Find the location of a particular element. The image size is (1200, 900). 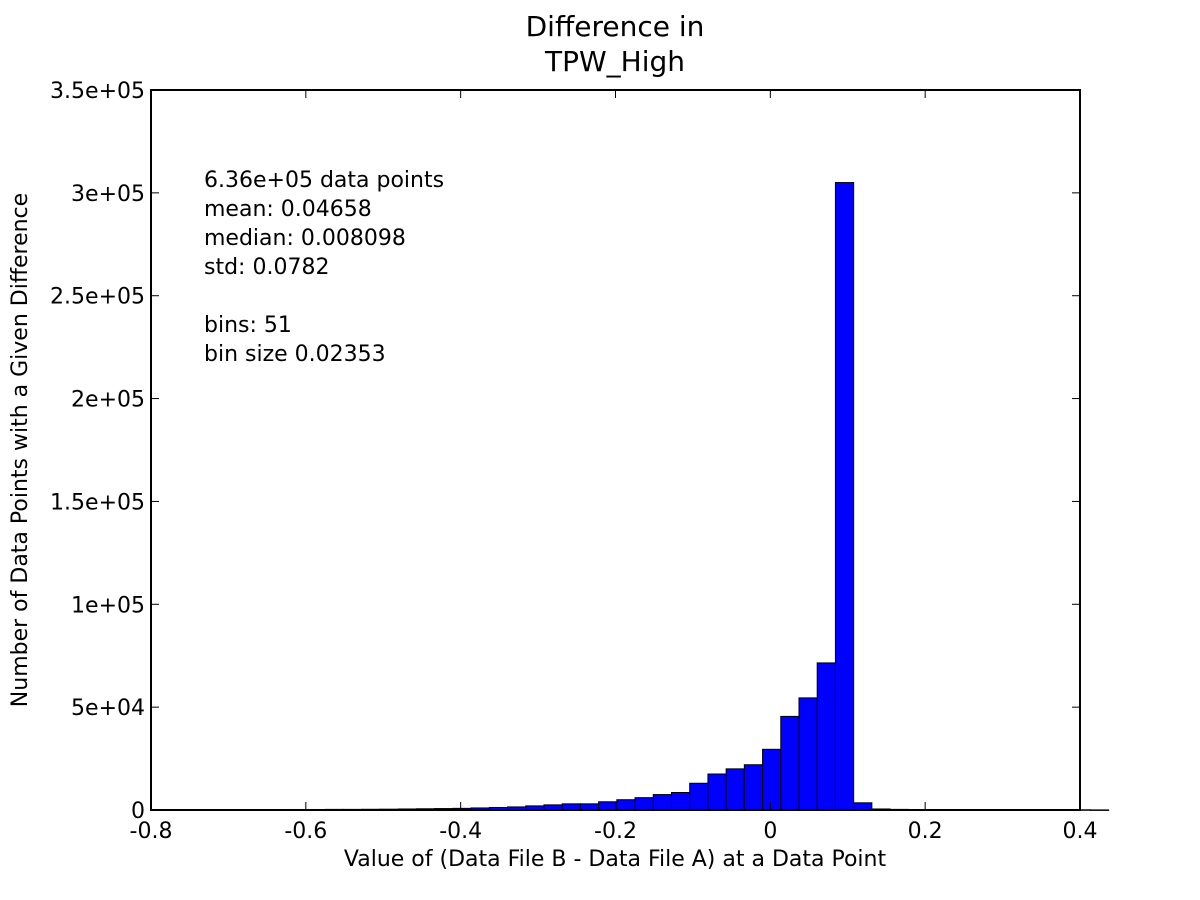

y-tick-label: 3.5e+05 is located at coordinates (97, 91).